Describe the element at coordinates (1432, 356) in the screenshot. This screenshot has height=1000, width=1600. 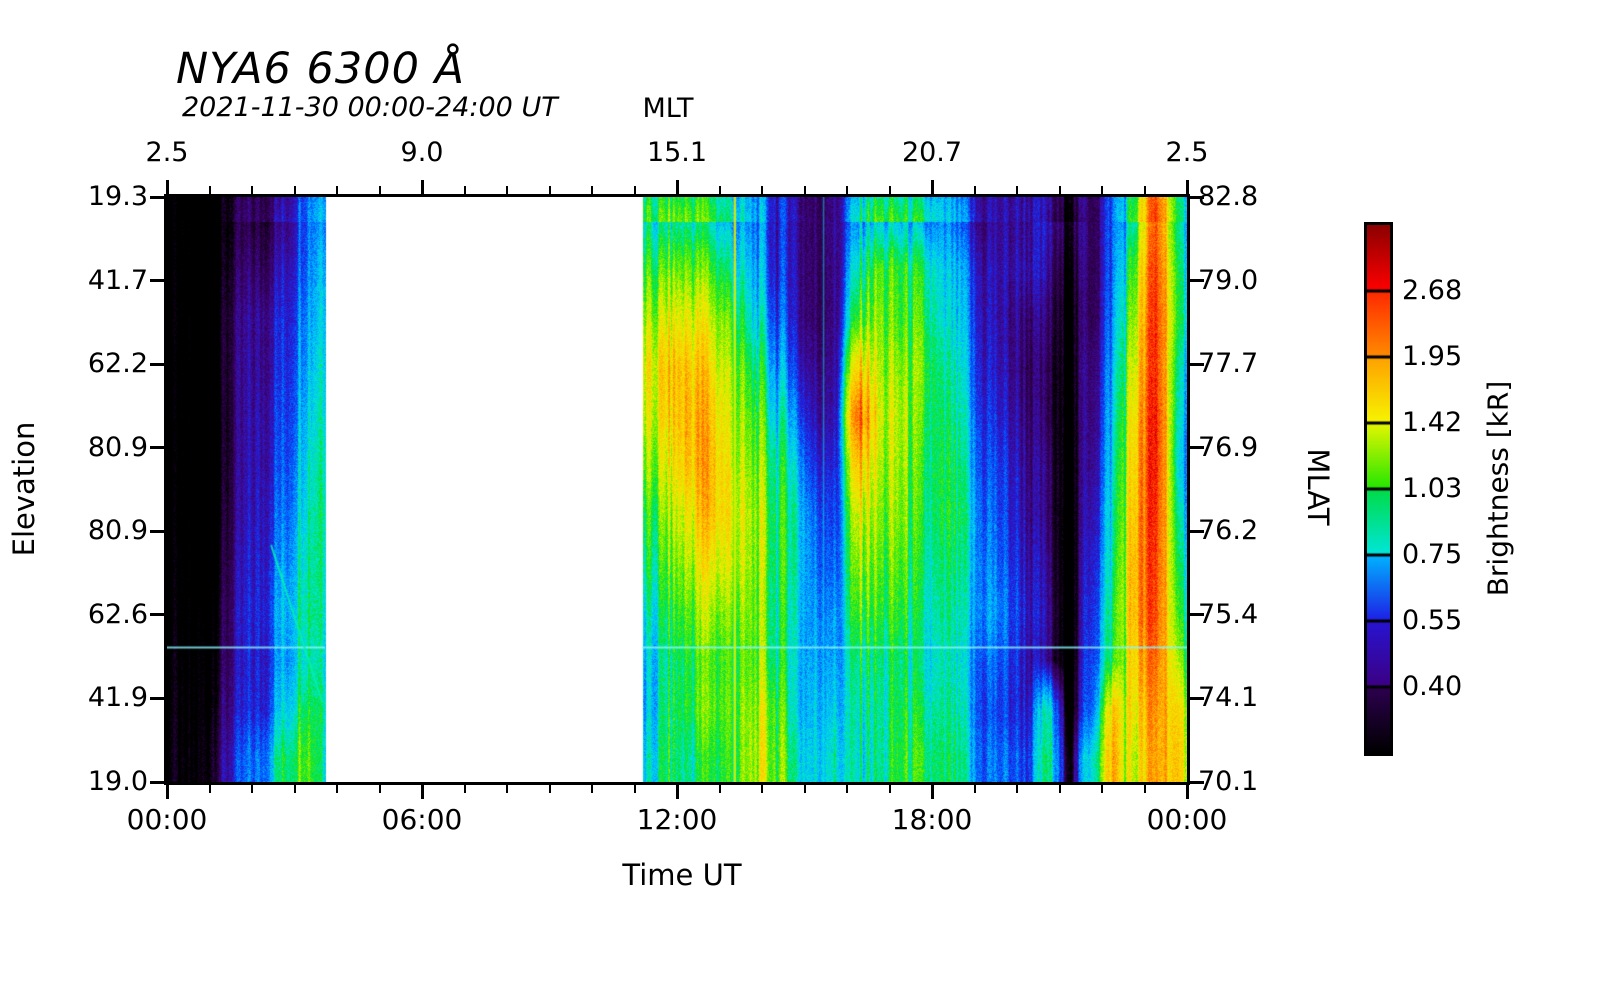
I see `colorbar-tick-label: 1.95` at that location.